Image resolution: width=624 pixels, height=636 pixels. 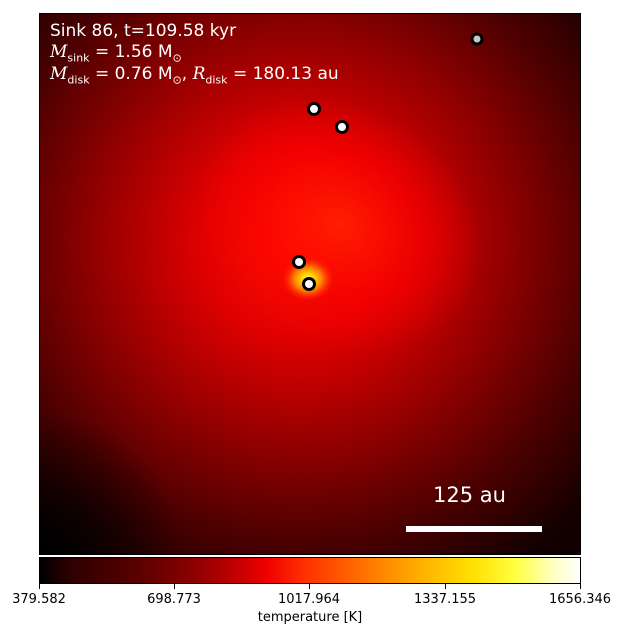 I want to click on colorbar-tick-label: 698.773, so click(x=174, y=599).